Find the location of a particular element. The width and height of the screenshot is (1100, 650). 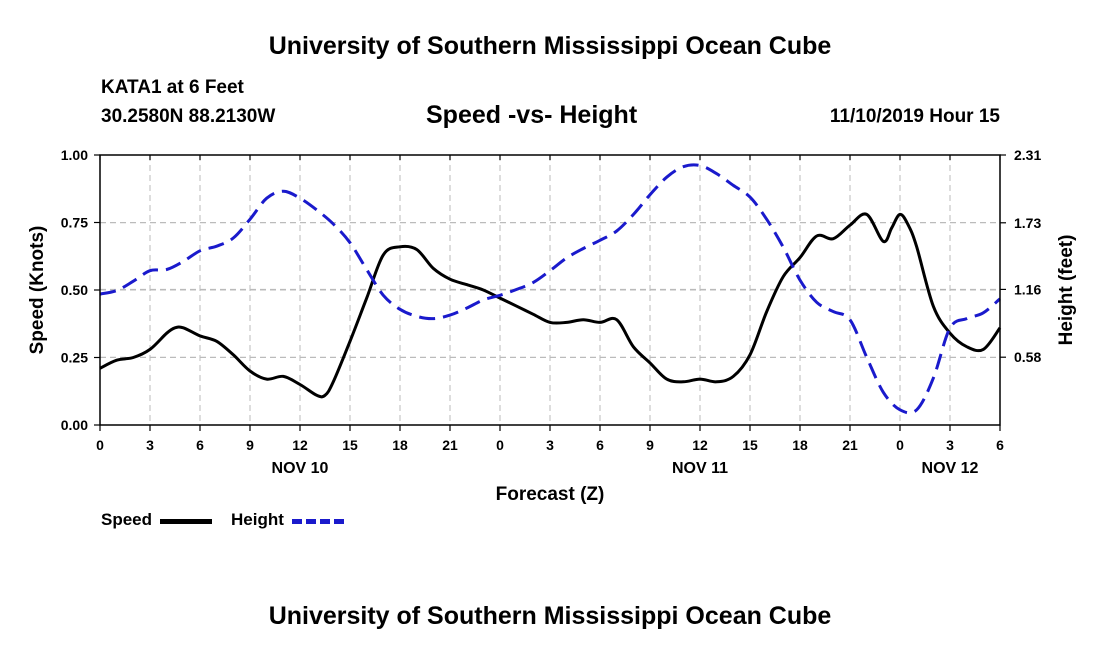

x-date-label: NOV 12 is located at coordinates (950, 468).